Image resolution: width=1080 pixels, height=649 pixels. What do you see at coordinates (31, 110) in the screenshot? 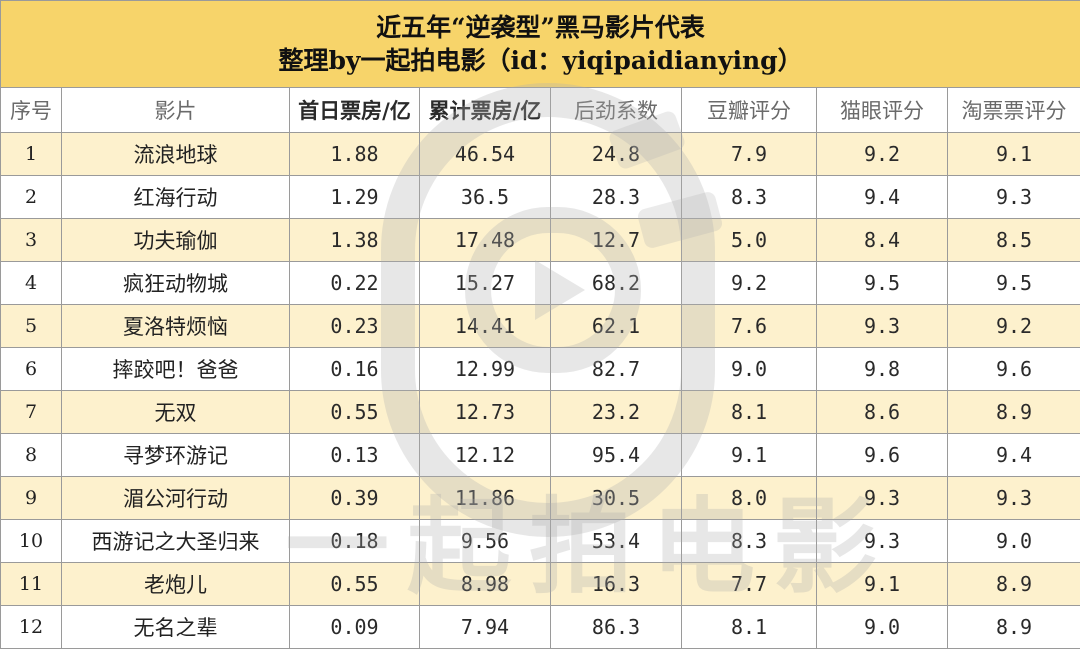
I see `header-index: 序号` at bounding box center [31, 110].